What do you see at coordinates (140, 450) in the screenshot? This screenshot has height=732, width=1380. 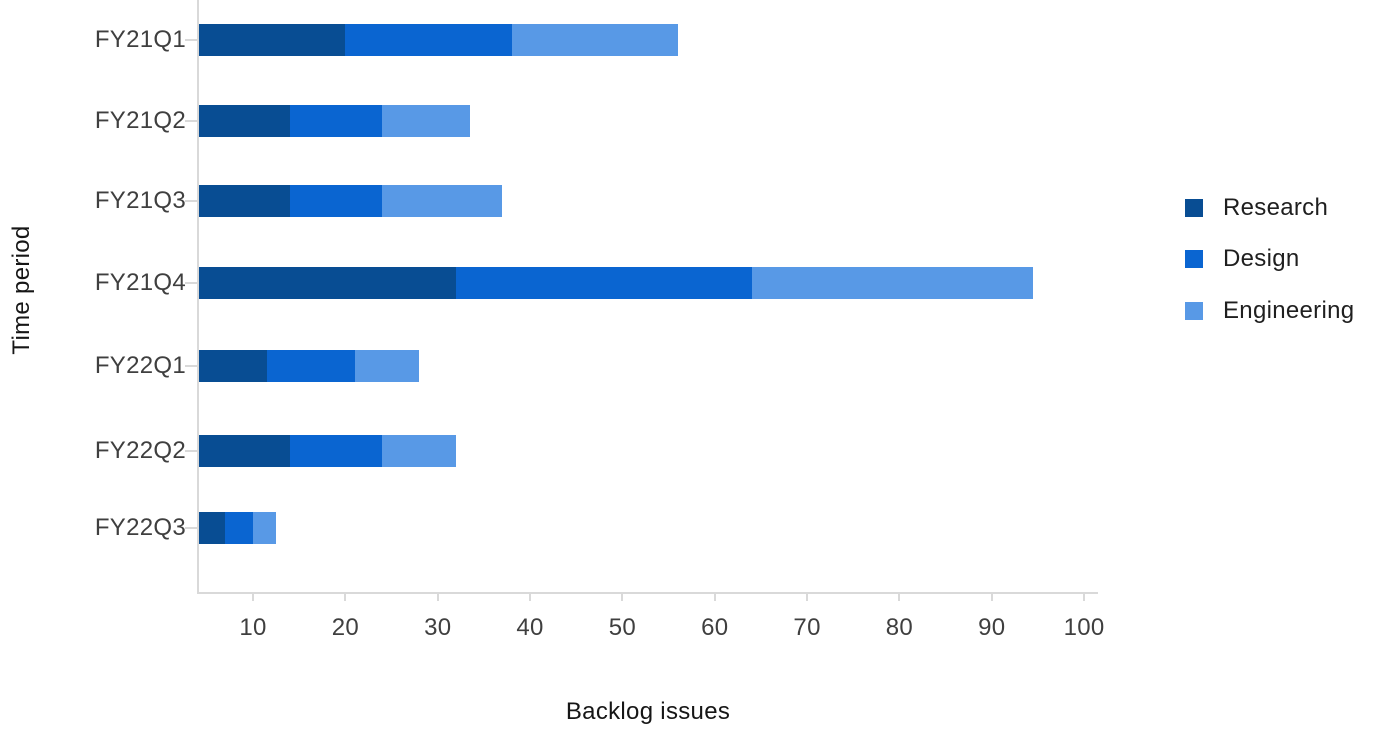 I see `y-axis-category-label: FY22Q2` at bounding box center [140, 450].